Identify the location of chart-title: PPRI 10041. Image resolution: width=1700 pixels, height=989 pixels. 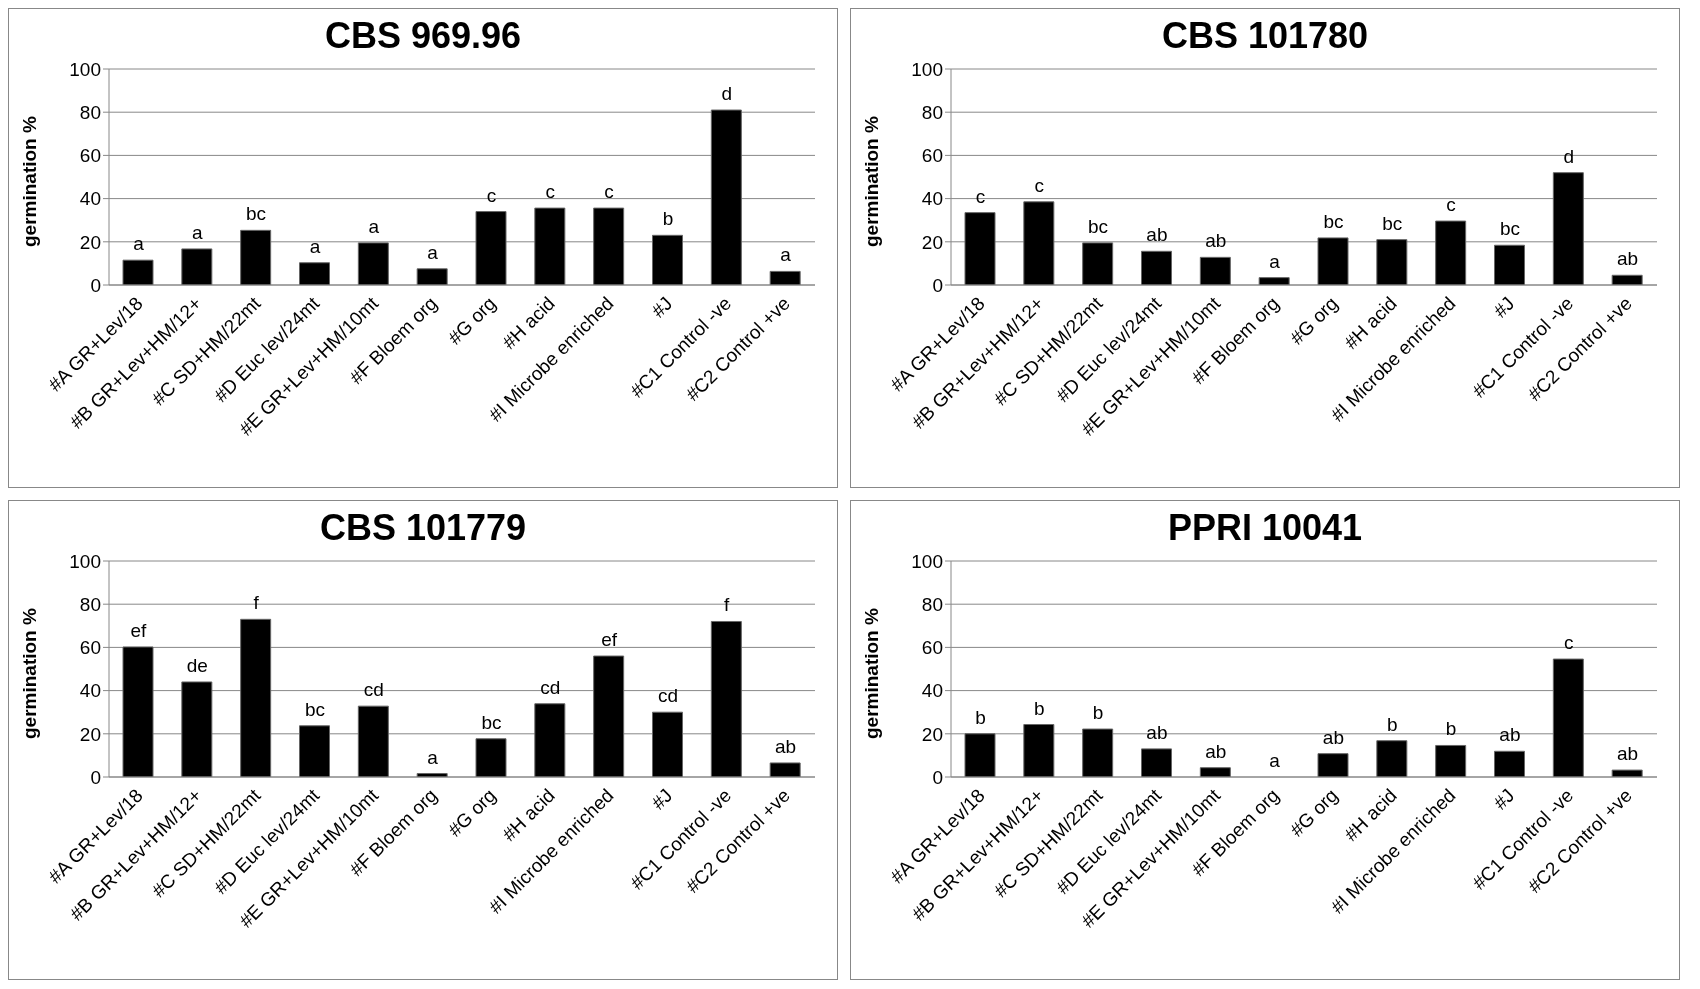
(1265, 528).